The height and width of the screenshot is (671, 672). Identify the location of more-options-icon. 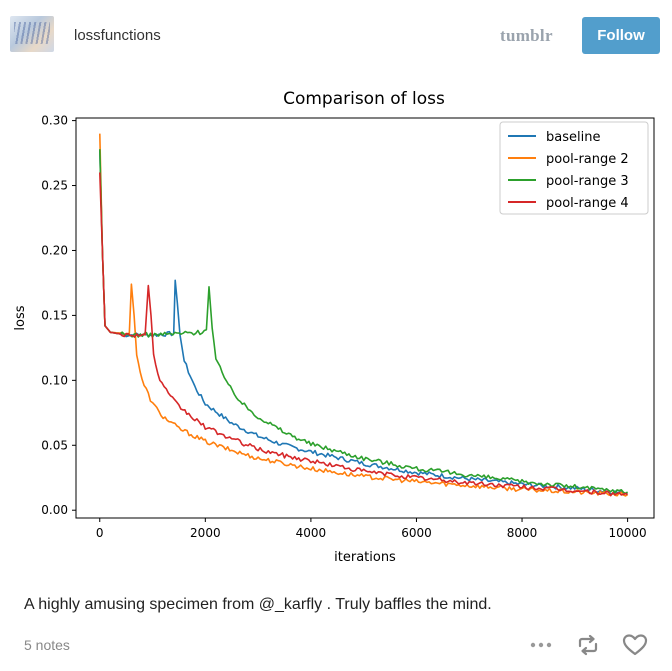
(541, 645).